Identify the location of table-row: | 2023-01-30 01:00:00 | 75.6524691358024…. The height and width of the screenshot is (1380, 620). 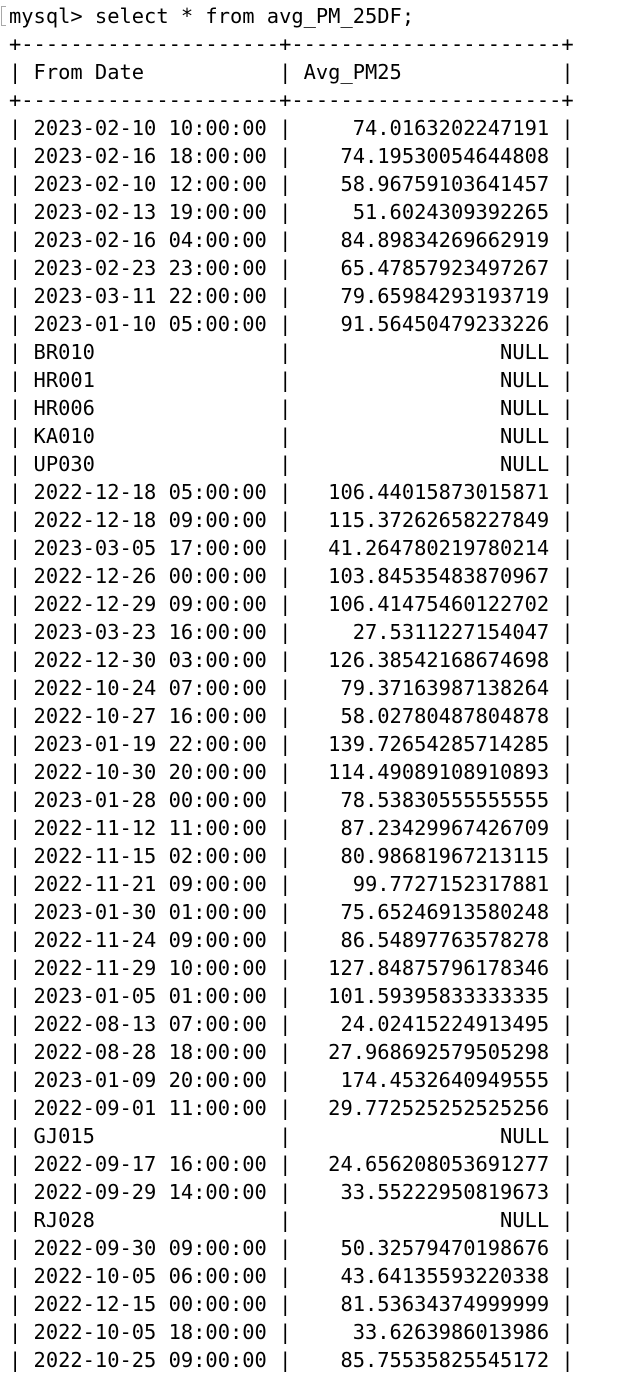
(291, 912).